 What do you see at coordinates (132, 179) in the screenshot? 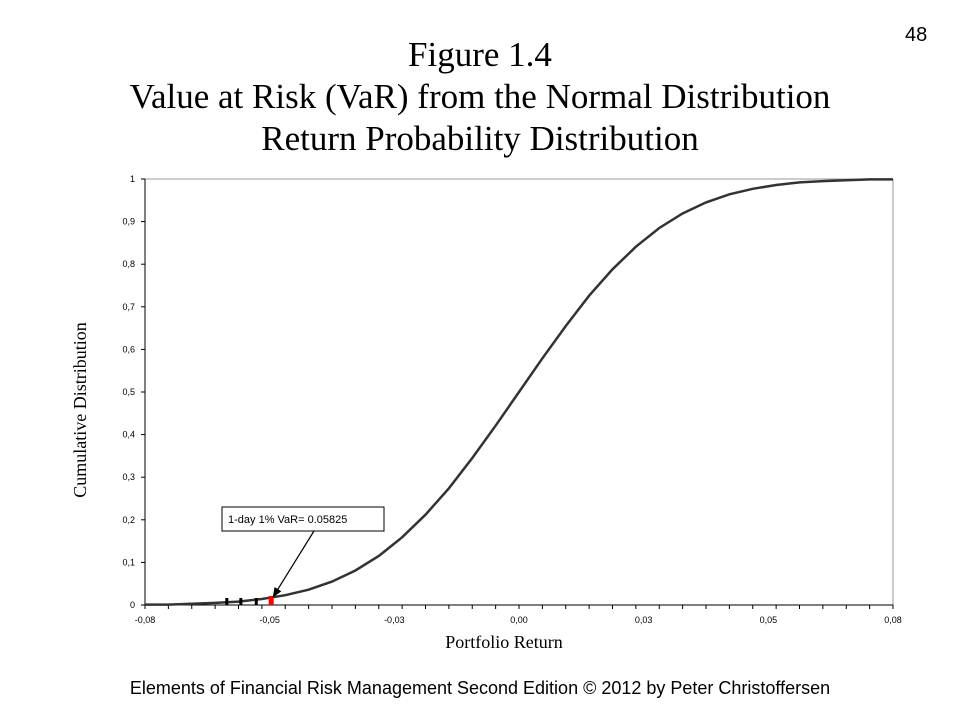
I see `y-tick-label: 1` at bounding box center [132, 179].